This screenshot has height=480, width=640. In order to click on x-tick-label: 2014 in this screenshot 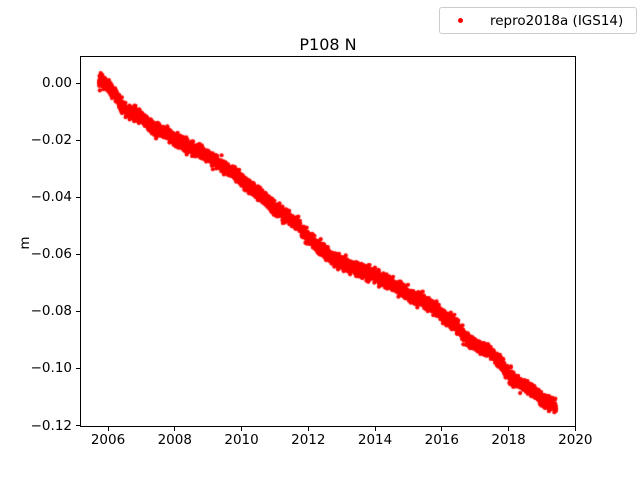, I will do `click(375, 440)`.